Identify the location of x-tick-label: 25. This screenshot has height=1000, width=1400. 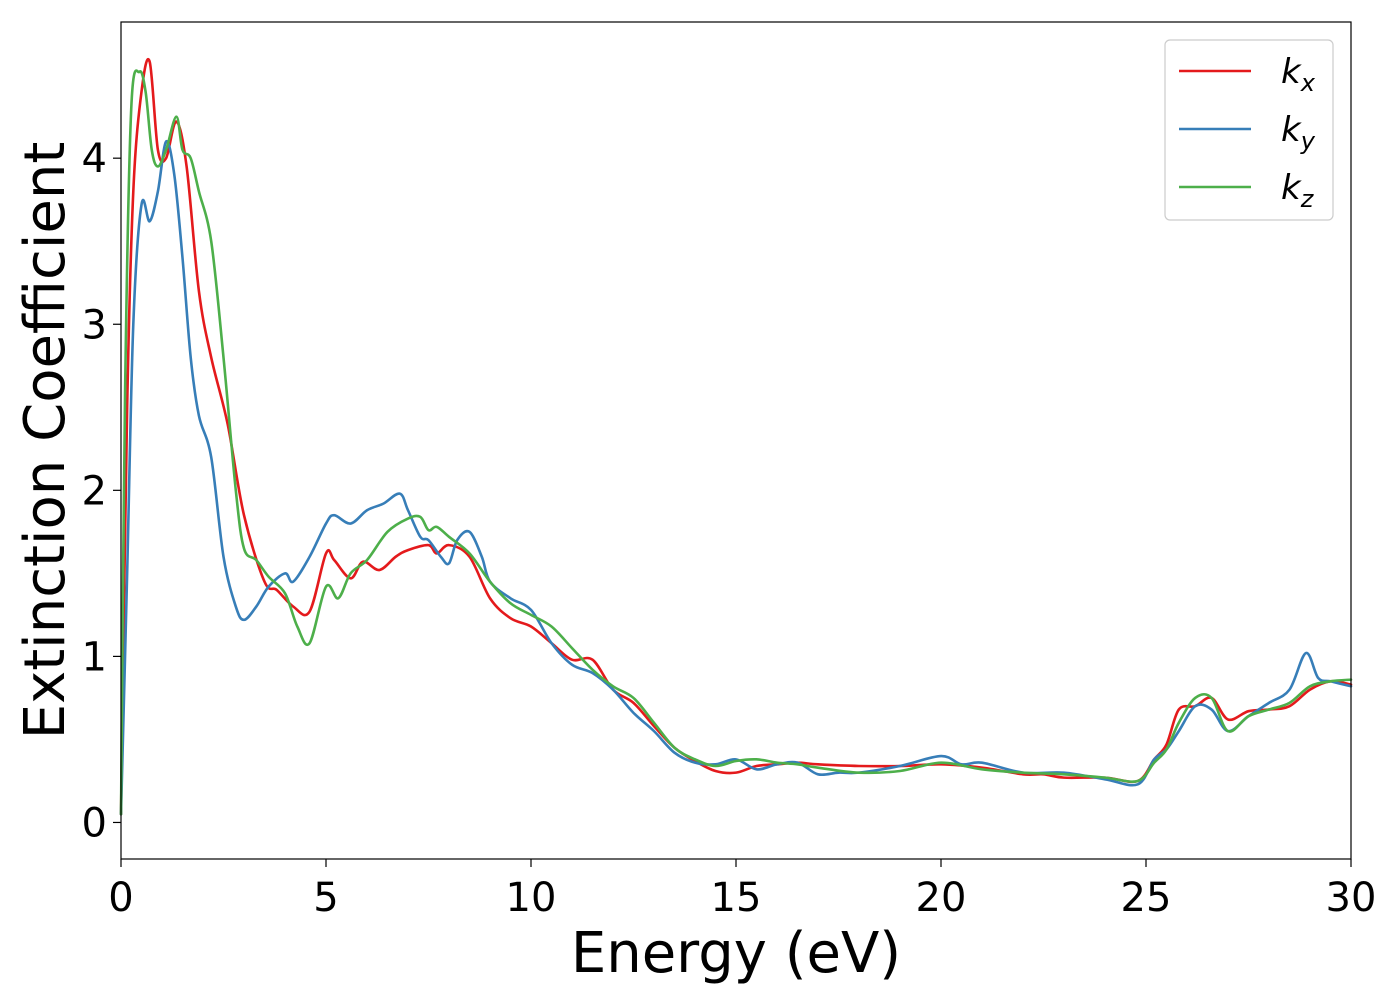
(1146, 898).